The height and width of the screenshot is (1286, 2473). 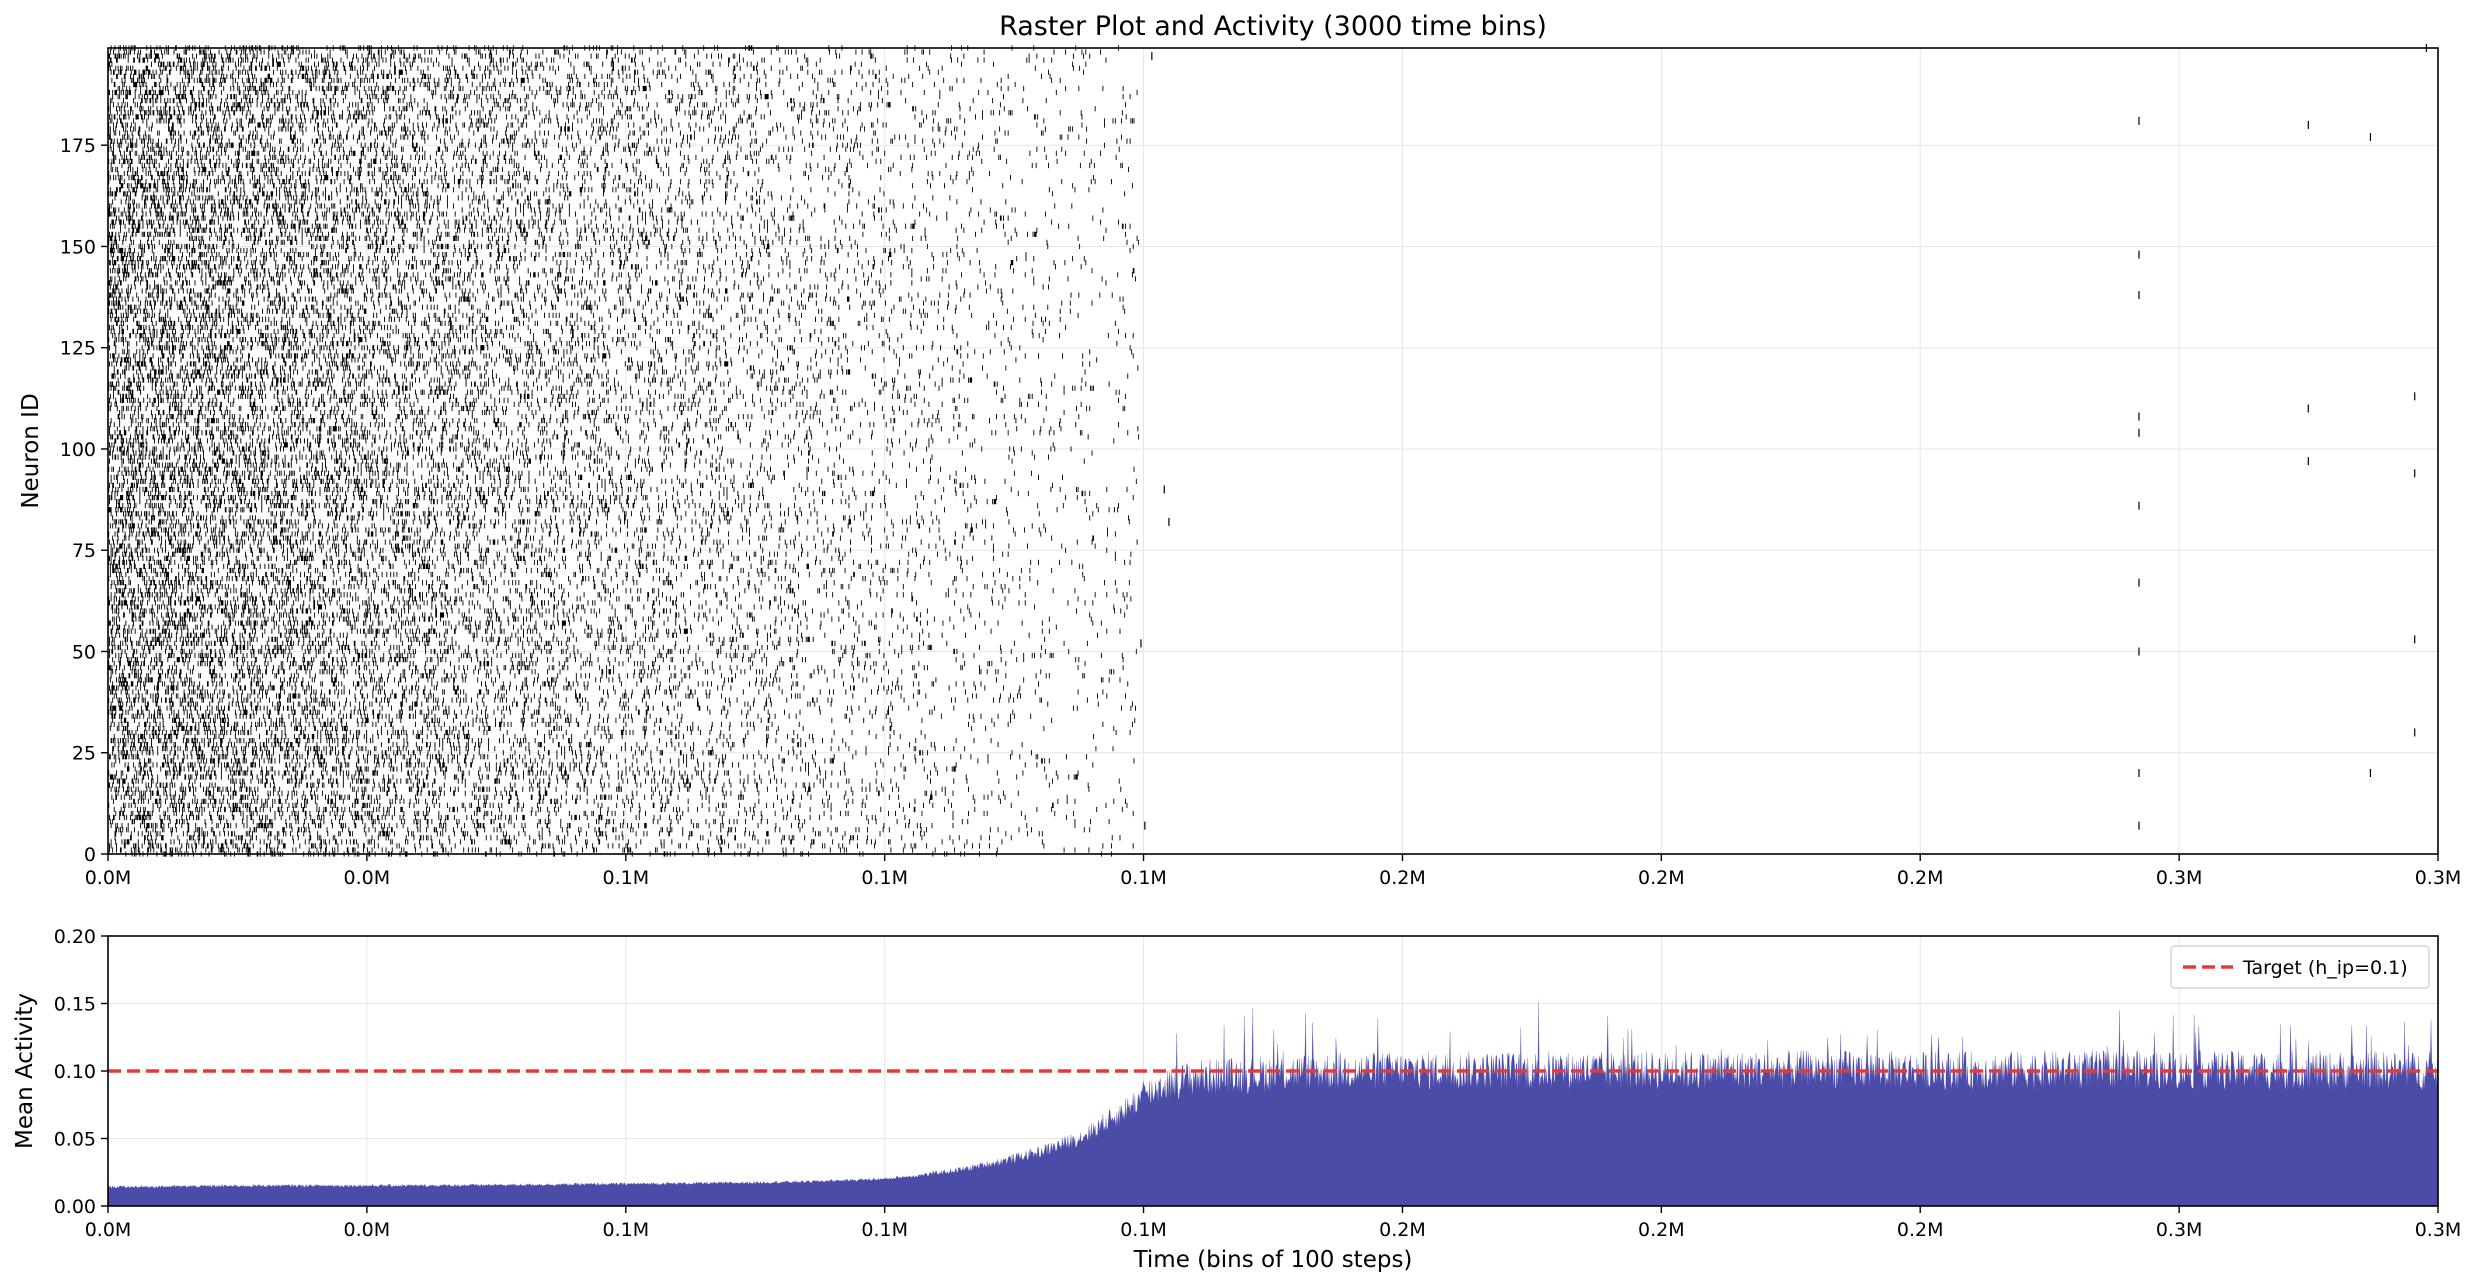 I want to click on legend-box, so click(x=2300, y=967).